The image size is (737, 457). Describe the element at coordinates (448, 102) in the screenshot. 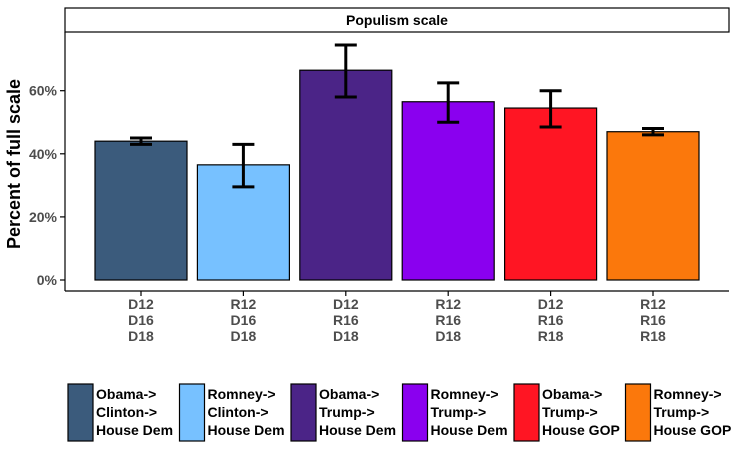

I see `error-bar-romney-trump-dem` at that location.